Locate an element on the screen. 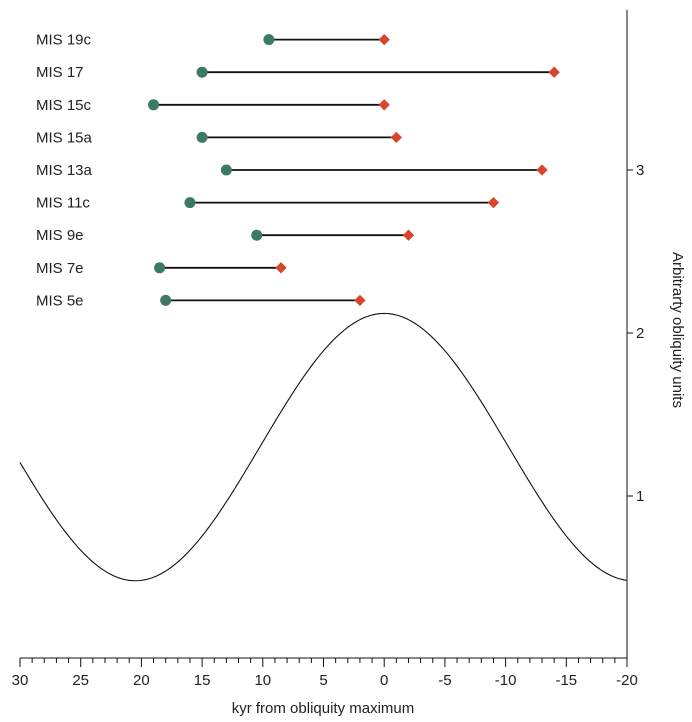 The width and height of the screenshot is (692, 722). interval-label: MIS 17 is located at coordinates (60, 72).